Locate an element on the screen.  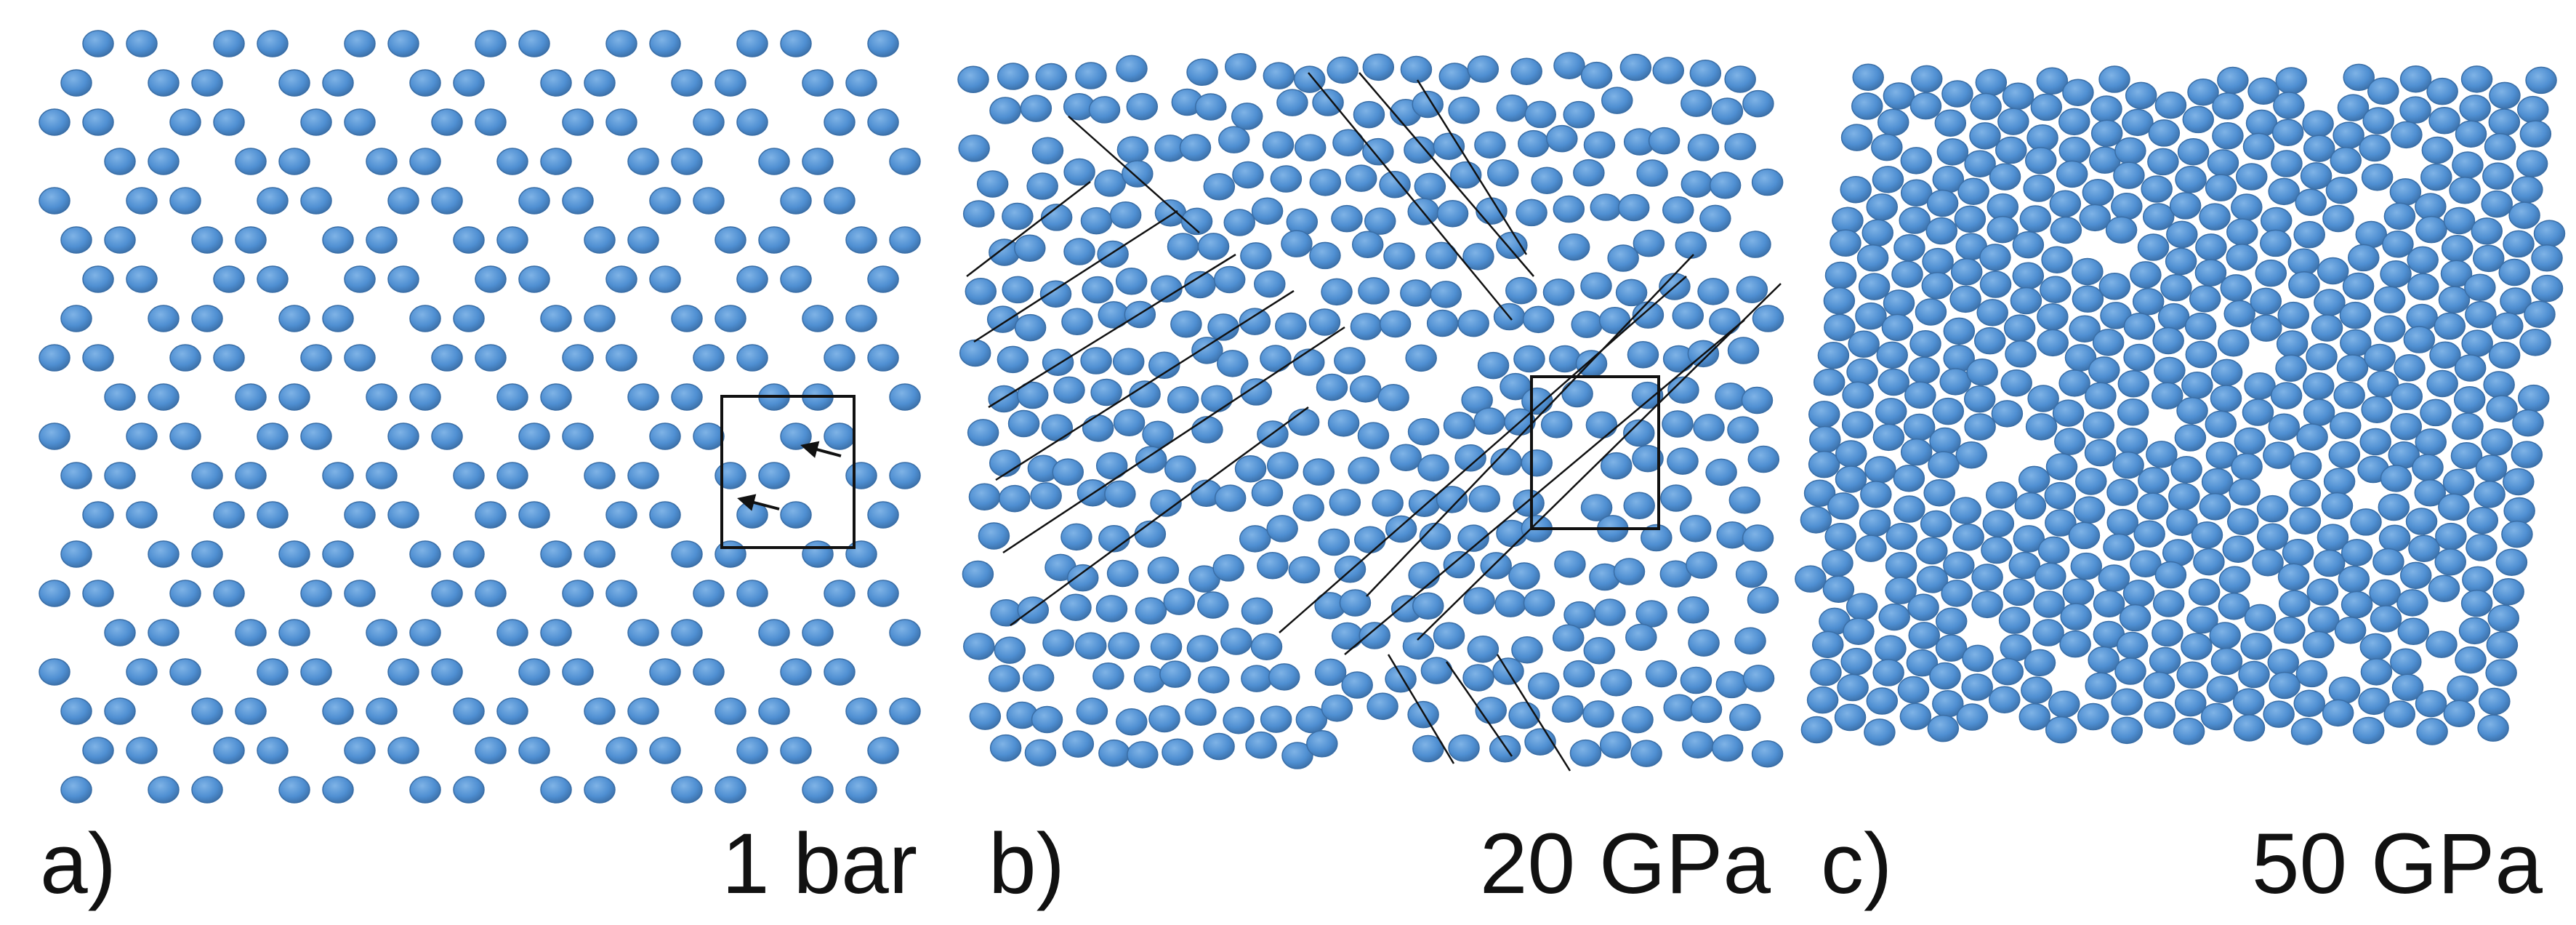
panel-a-letter: a) is located at coordinates (78, 864).